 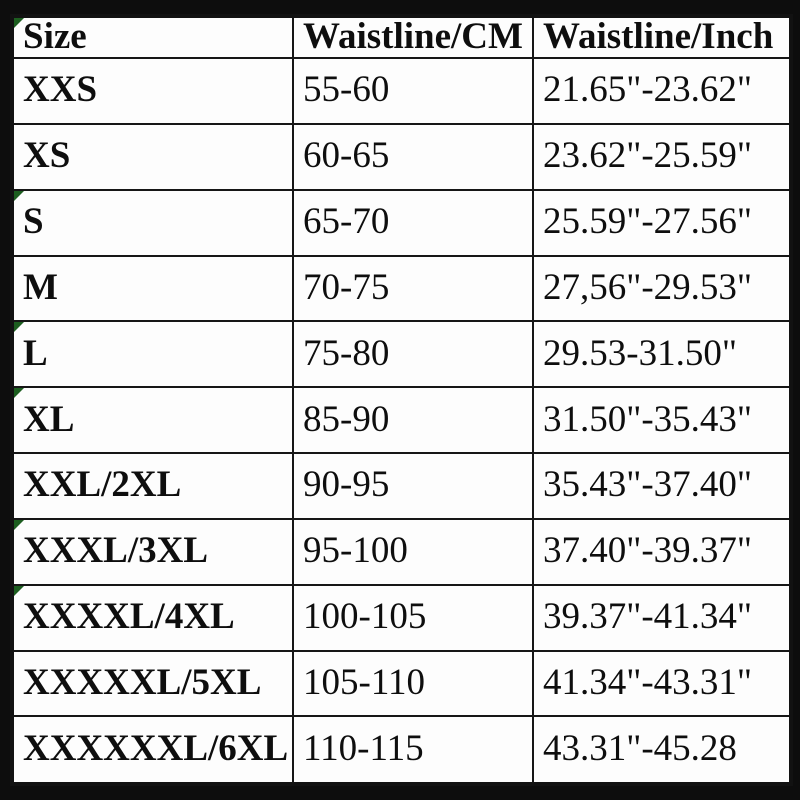 I want to click on size-cell: XS, so click(x=152, y=156).